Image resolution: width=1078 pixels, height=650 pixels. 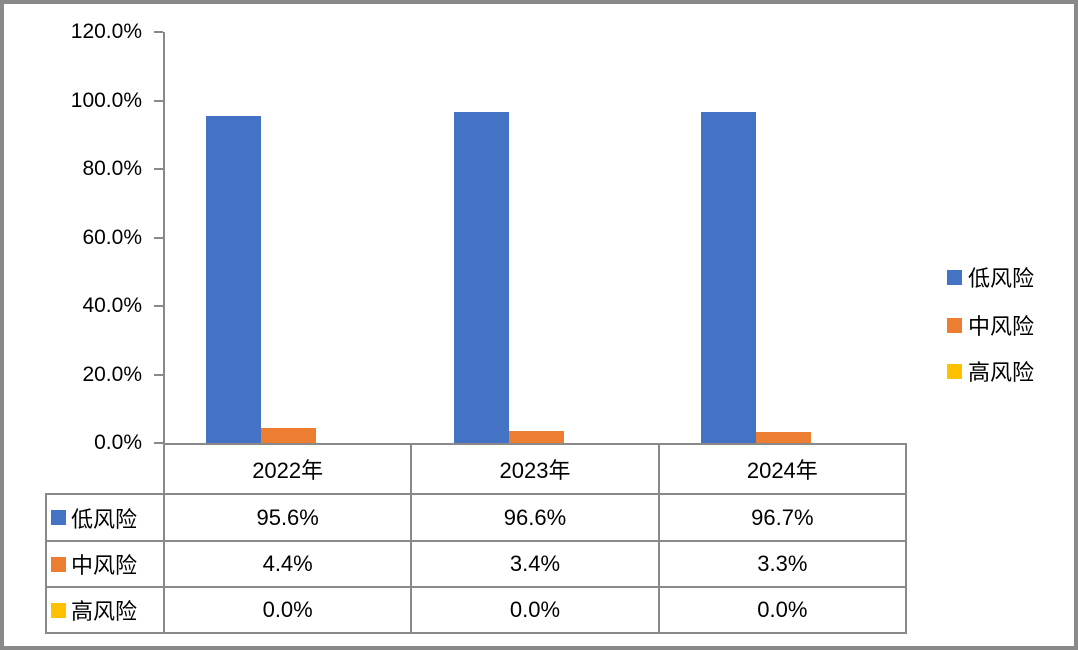 I want to click on table-row-label-text: 高风险, so click(x=104, y=611).